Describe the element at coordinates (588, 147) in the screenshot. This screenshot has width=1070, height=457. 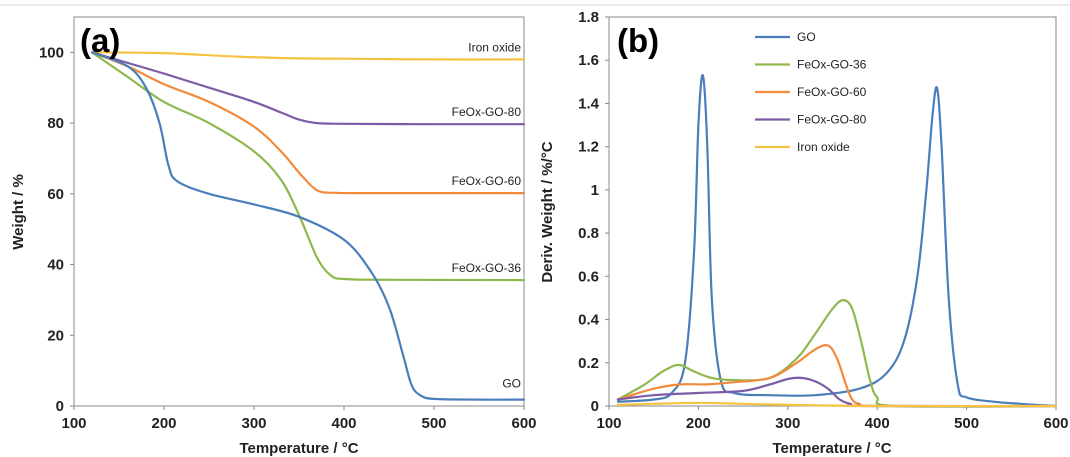
I see `chart-b-ytick-label: 1.2` at that location.